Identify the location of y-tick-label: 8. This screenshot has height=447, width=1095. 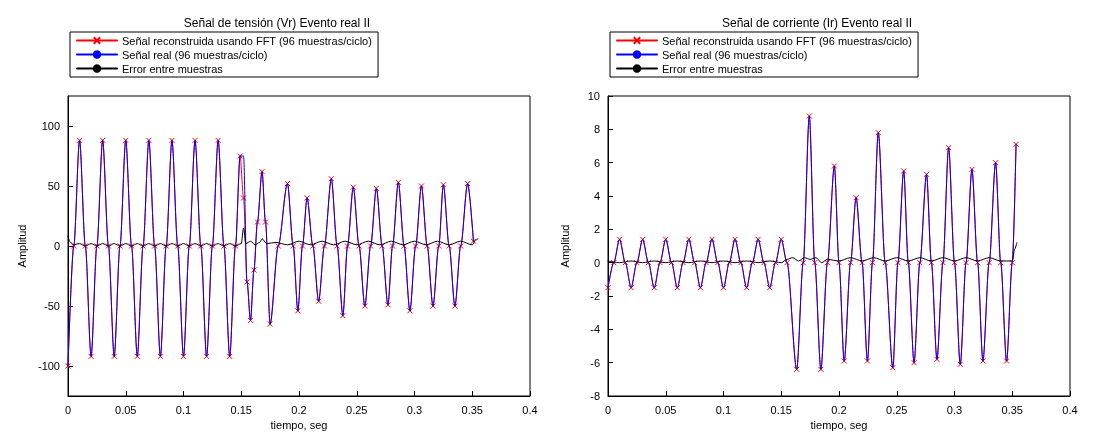
(596, 129).